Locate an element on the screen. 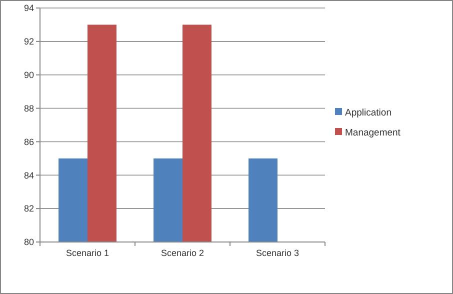 This screenshot has width=453, height=294. y-tick-label: 84 is located at coordinates (29, 175).